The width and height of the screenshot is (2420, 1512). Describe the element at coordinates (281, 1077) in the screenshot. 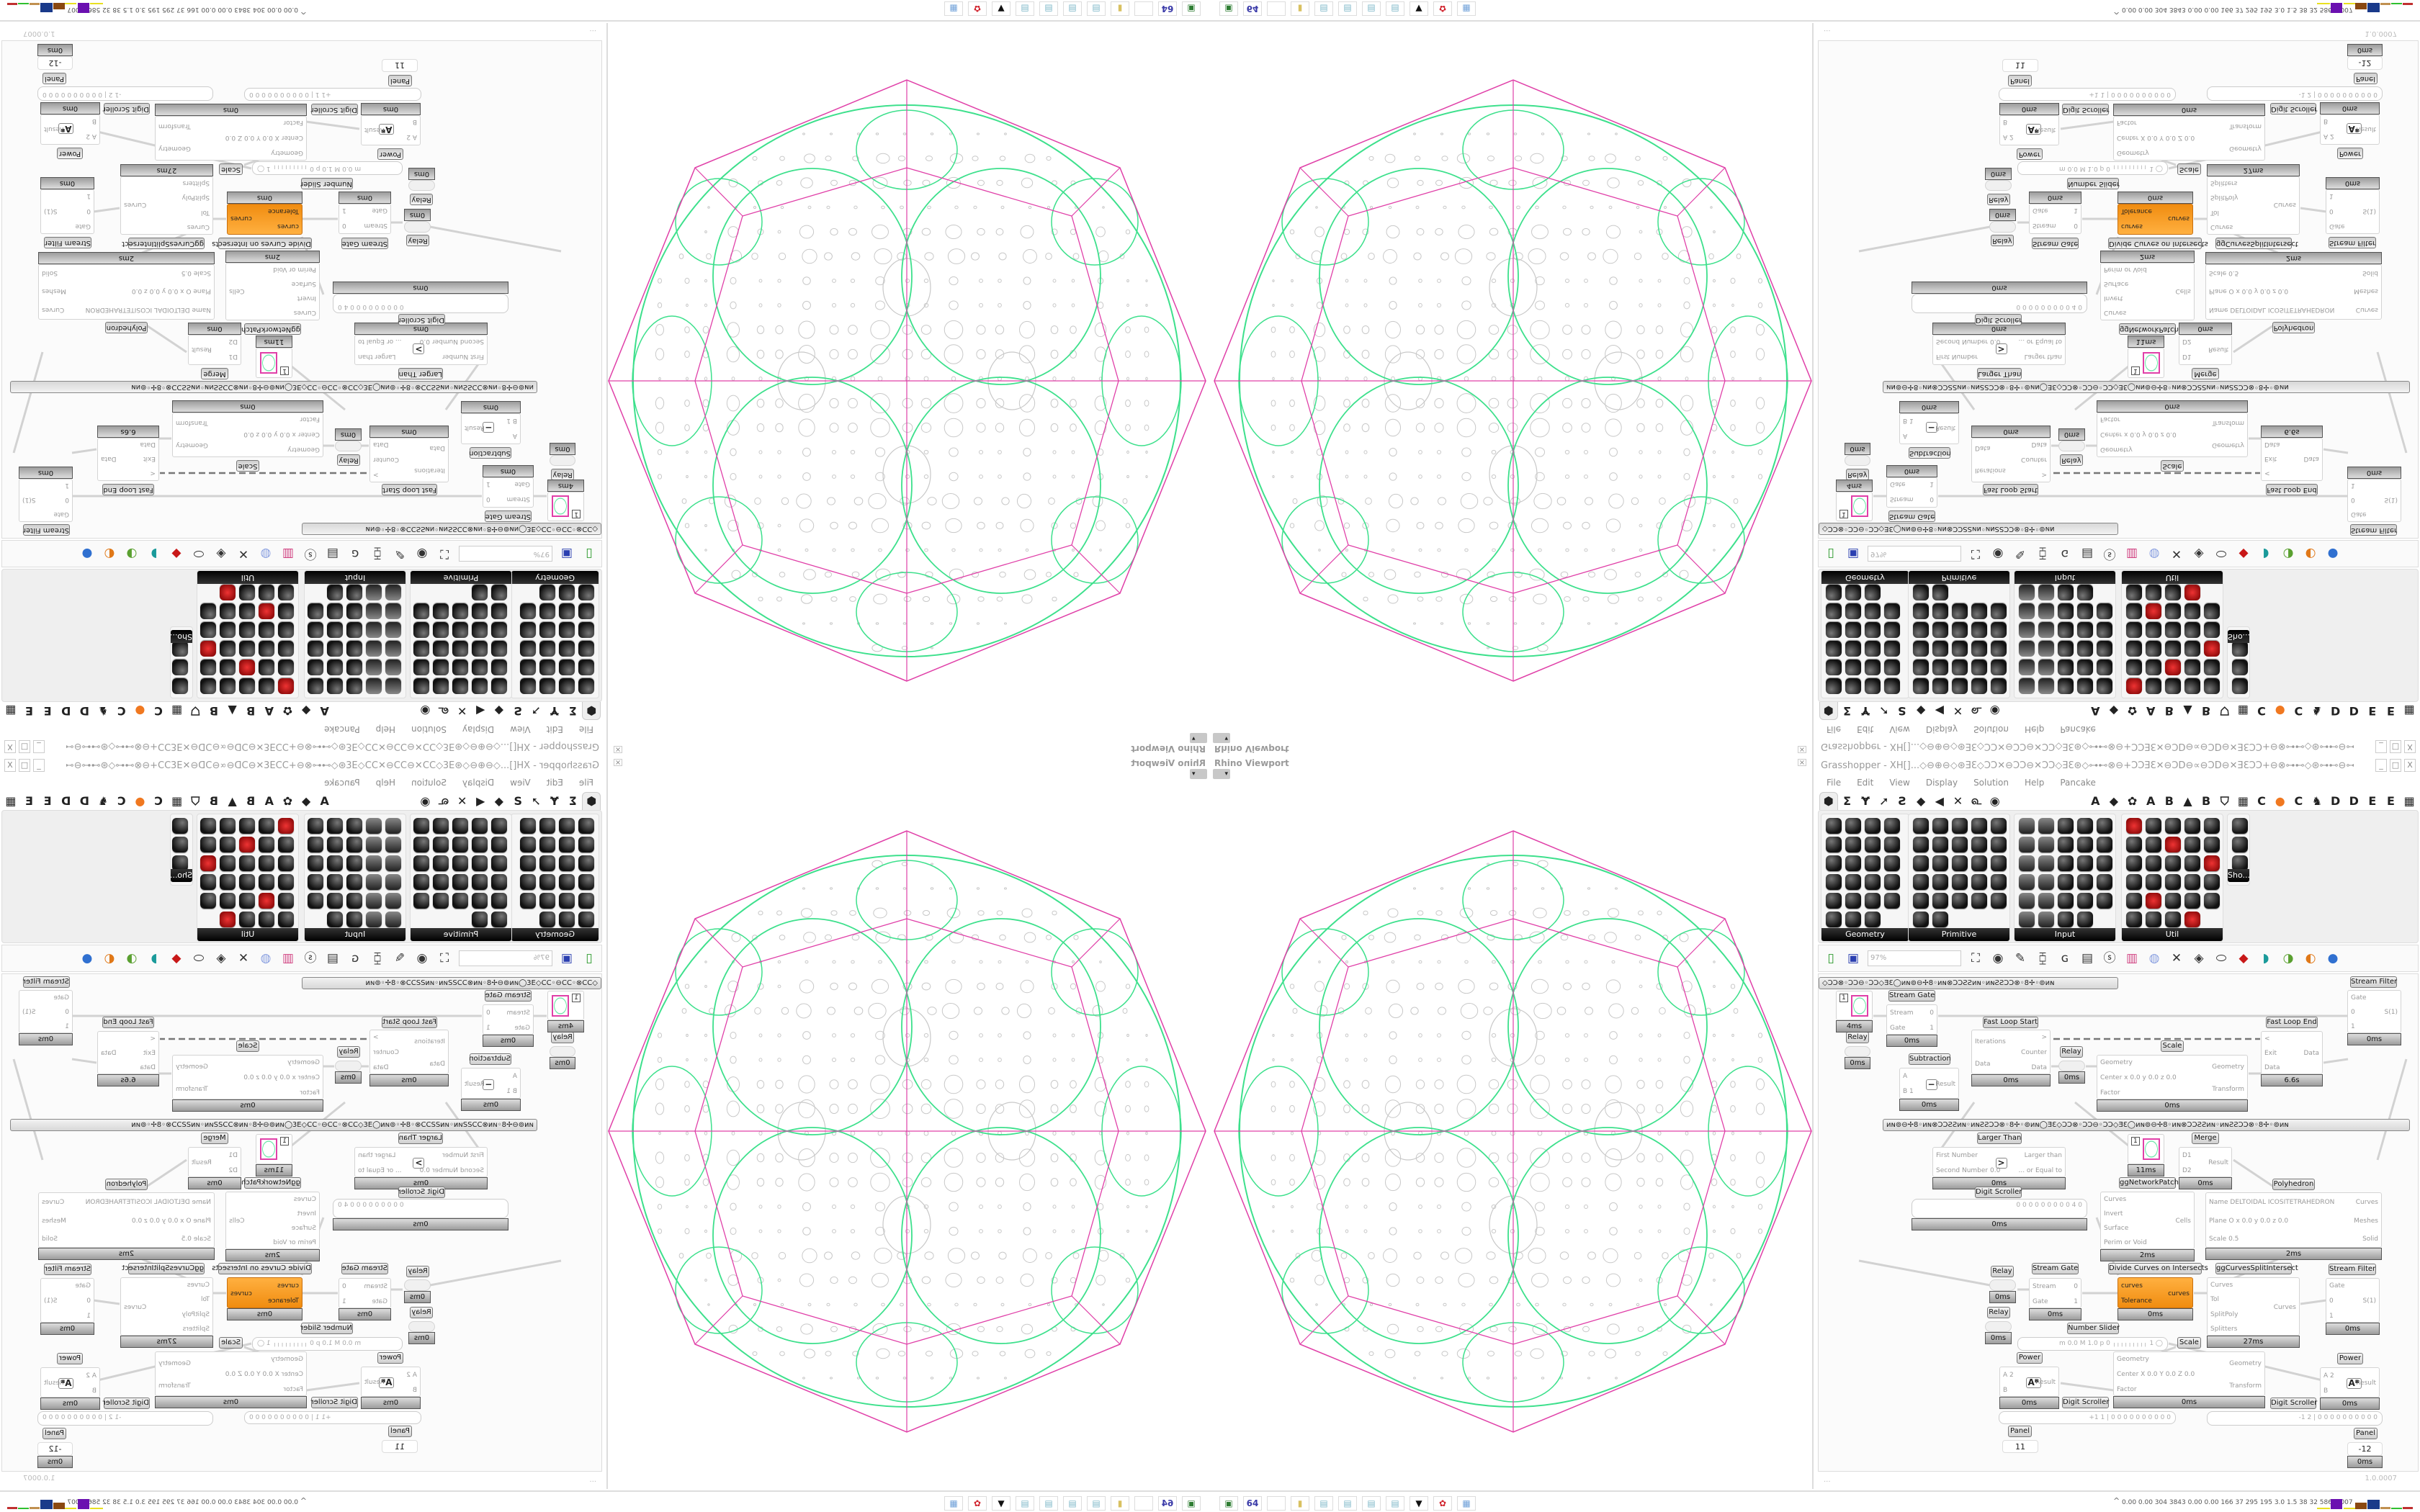

I see `input-port: Center x 0.0 y 0.0 z 0.0` at that location.